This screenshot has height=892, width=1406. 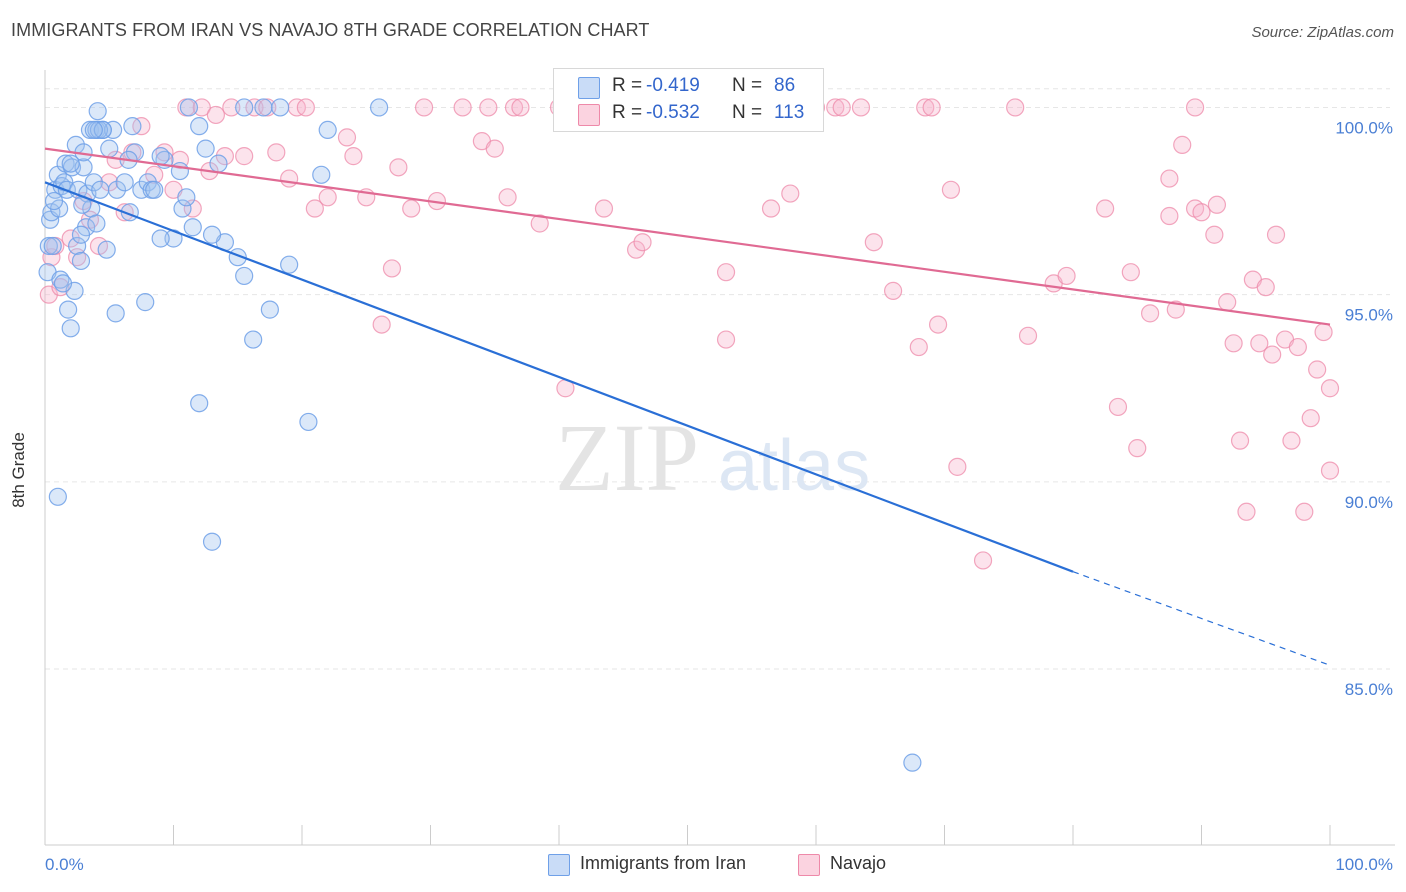 I want to click on legend-r-label: R =, so click(x=627, y=112).